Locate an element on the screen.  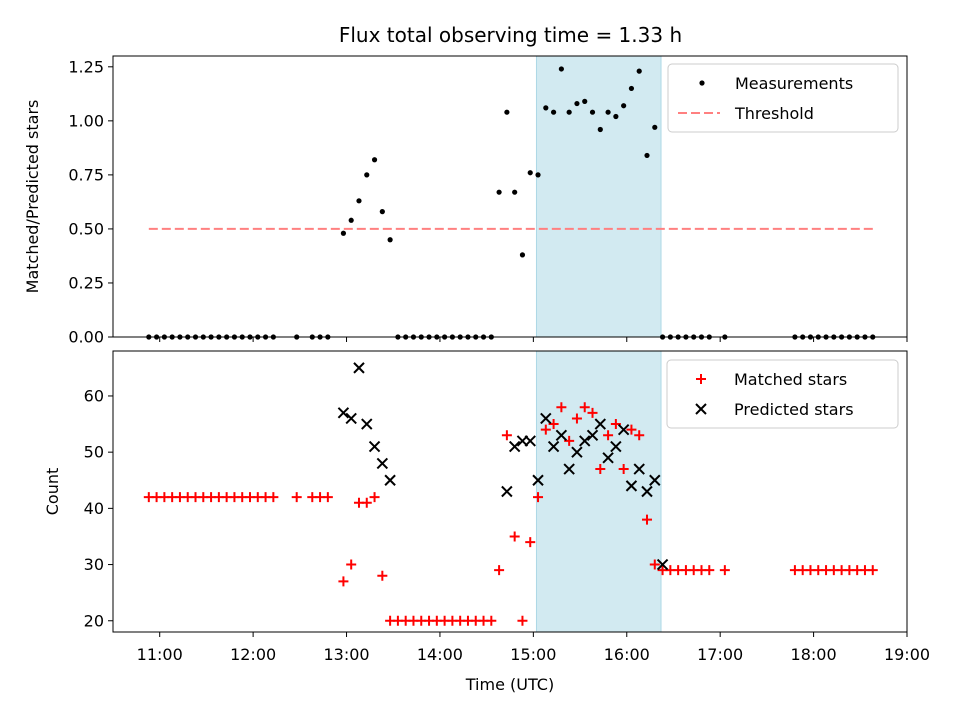
top-y-tick-label: 0.25 is located at coordinates (86, 282).